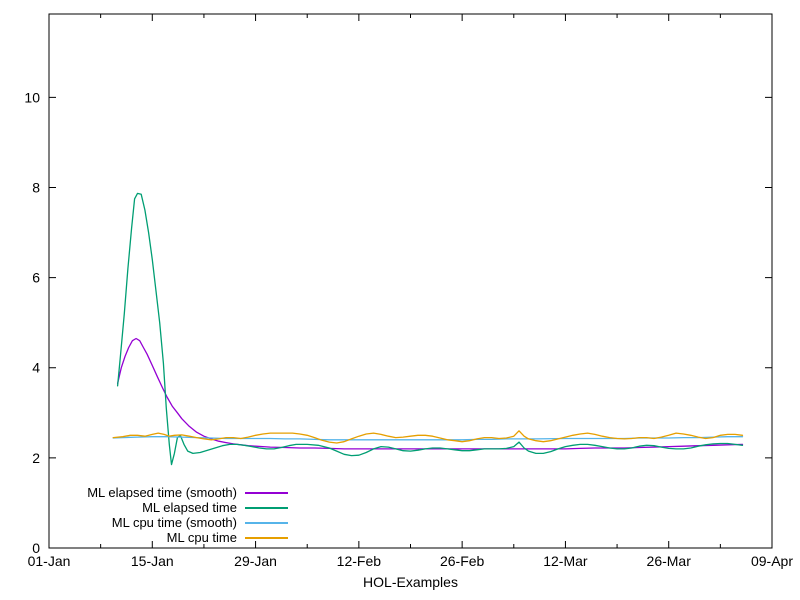 The width and height of the screenshot is (800, 600). Describe the element at coordinates (462, 561) in the screenshot. I see `x-tick-label: 26-Feb` at that location.